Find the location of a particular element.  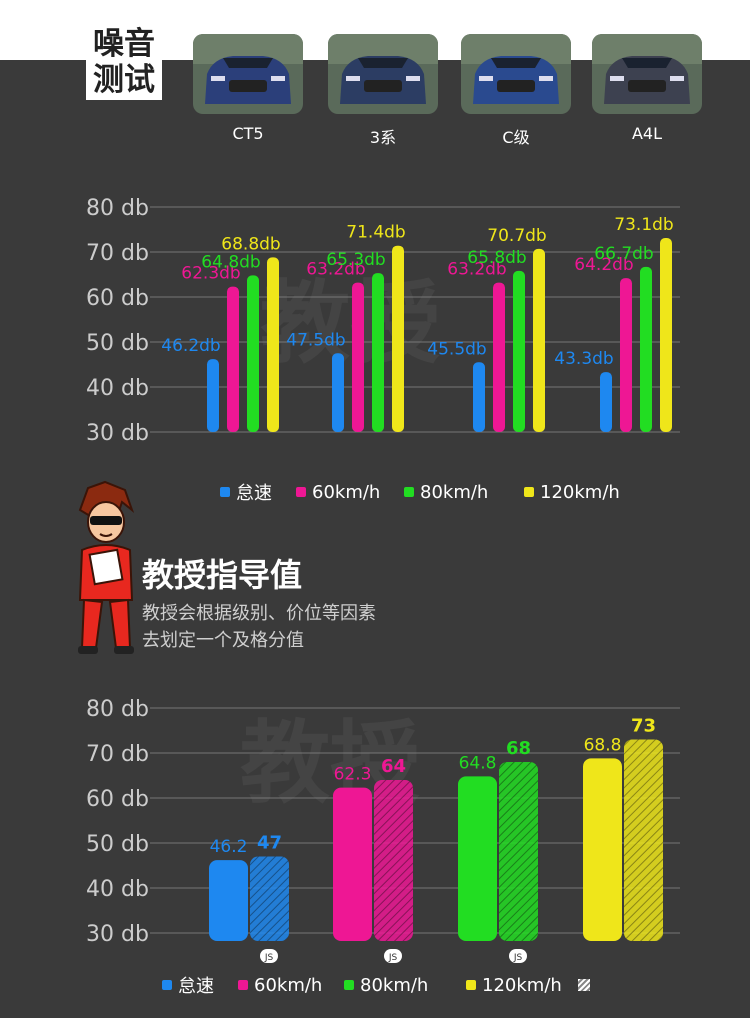

data-label: 46.2db is located at coordinates (190, 346).